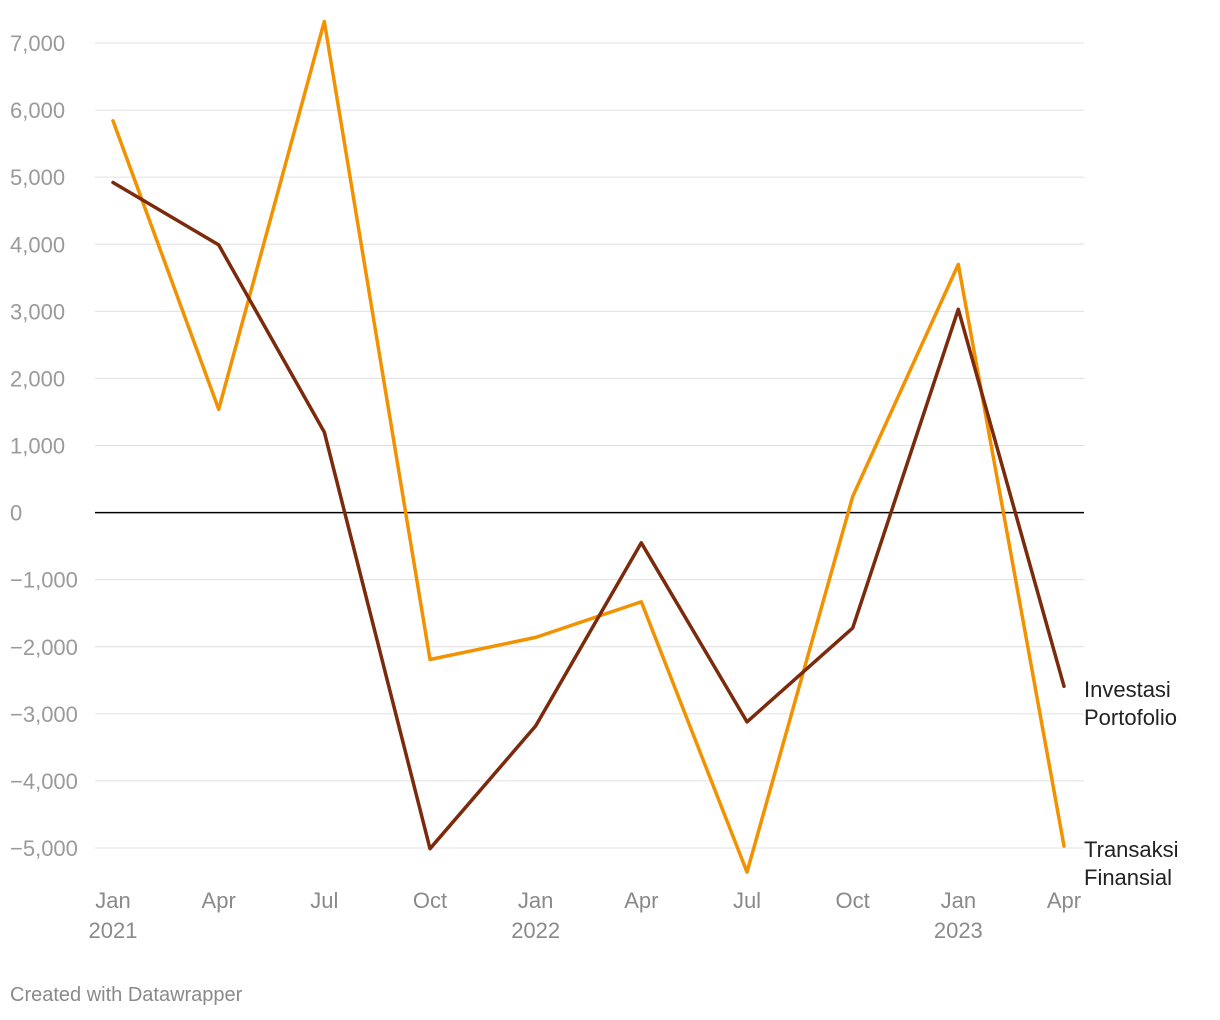 The width and height of the screenshot is (1220, 1020). Describe the element at coordinates (37, 244) in the screenshot. I see `y-tick-label: 4,000` at that location.